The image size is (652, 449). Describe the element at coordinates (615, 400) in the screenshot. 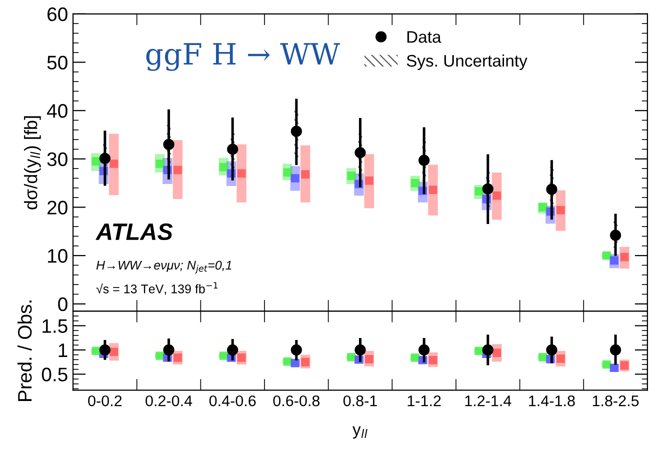

I see `x-tick-label: 1.8-2.5` at that location.